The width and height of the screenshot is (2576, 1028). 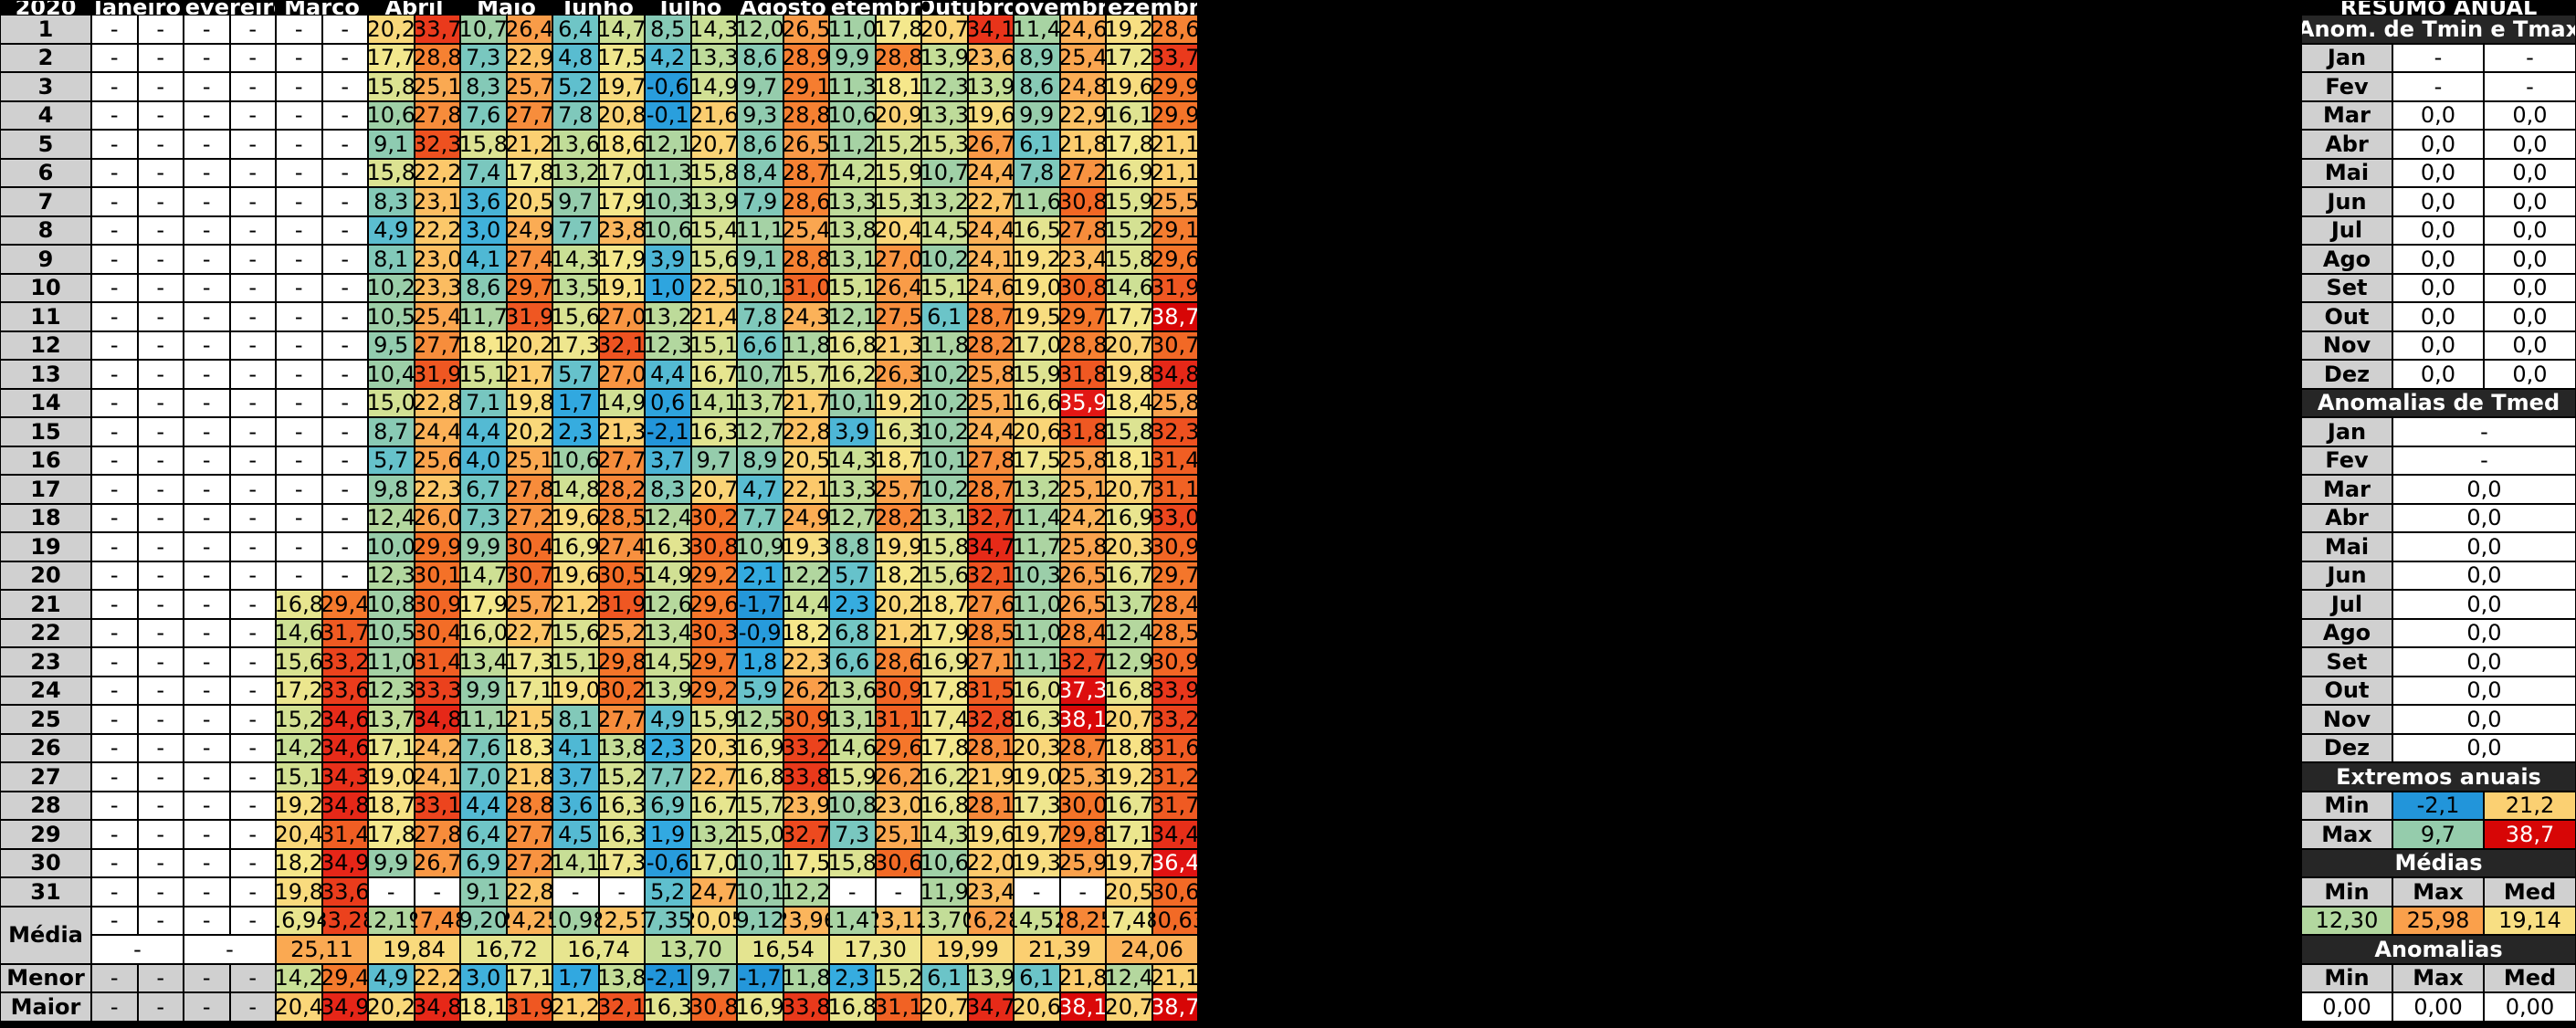 I want to click on tmax-cell: 25,6, so click(x=437, y=460).